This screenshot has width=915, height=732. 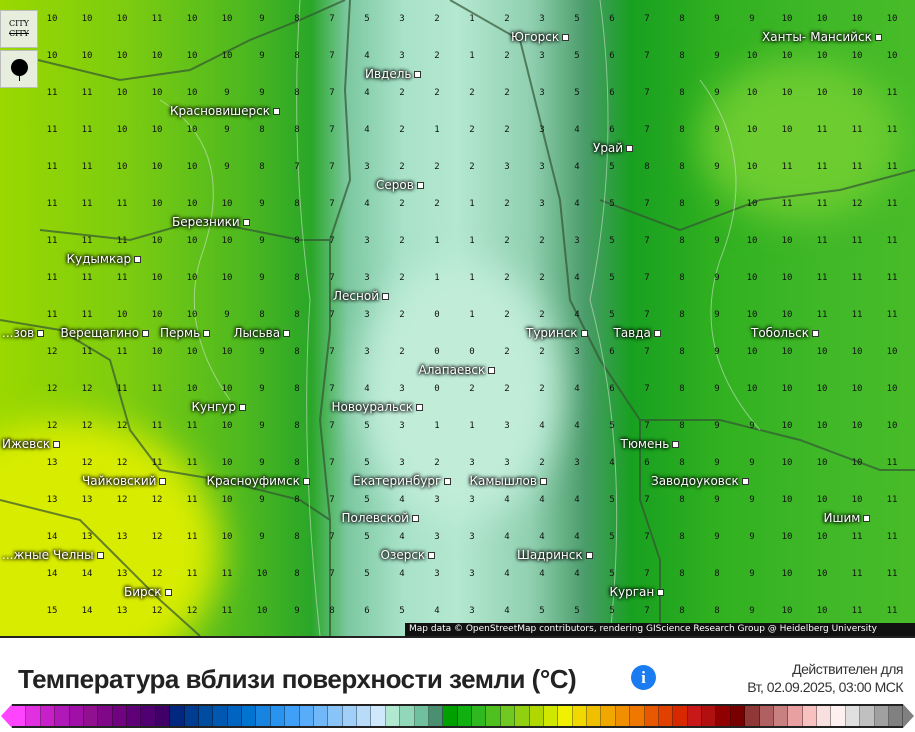 What do you see at coordinates (211, 222) in the screenshot?
I see `city-marker: Березники` at bounding box center [211, 222].